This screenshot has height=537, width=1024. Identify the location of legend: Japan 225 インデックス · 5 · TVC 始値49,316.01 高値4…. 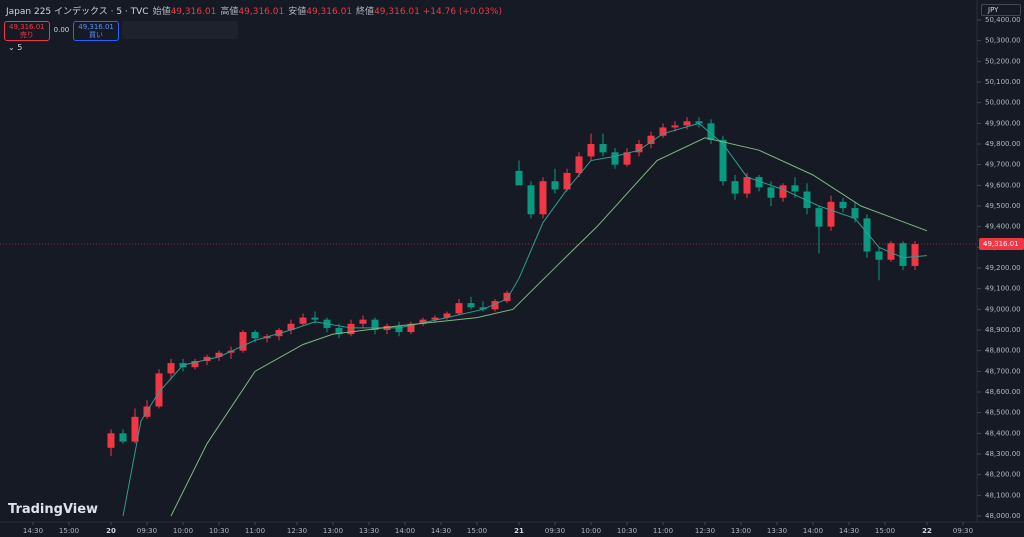
(254, 10).